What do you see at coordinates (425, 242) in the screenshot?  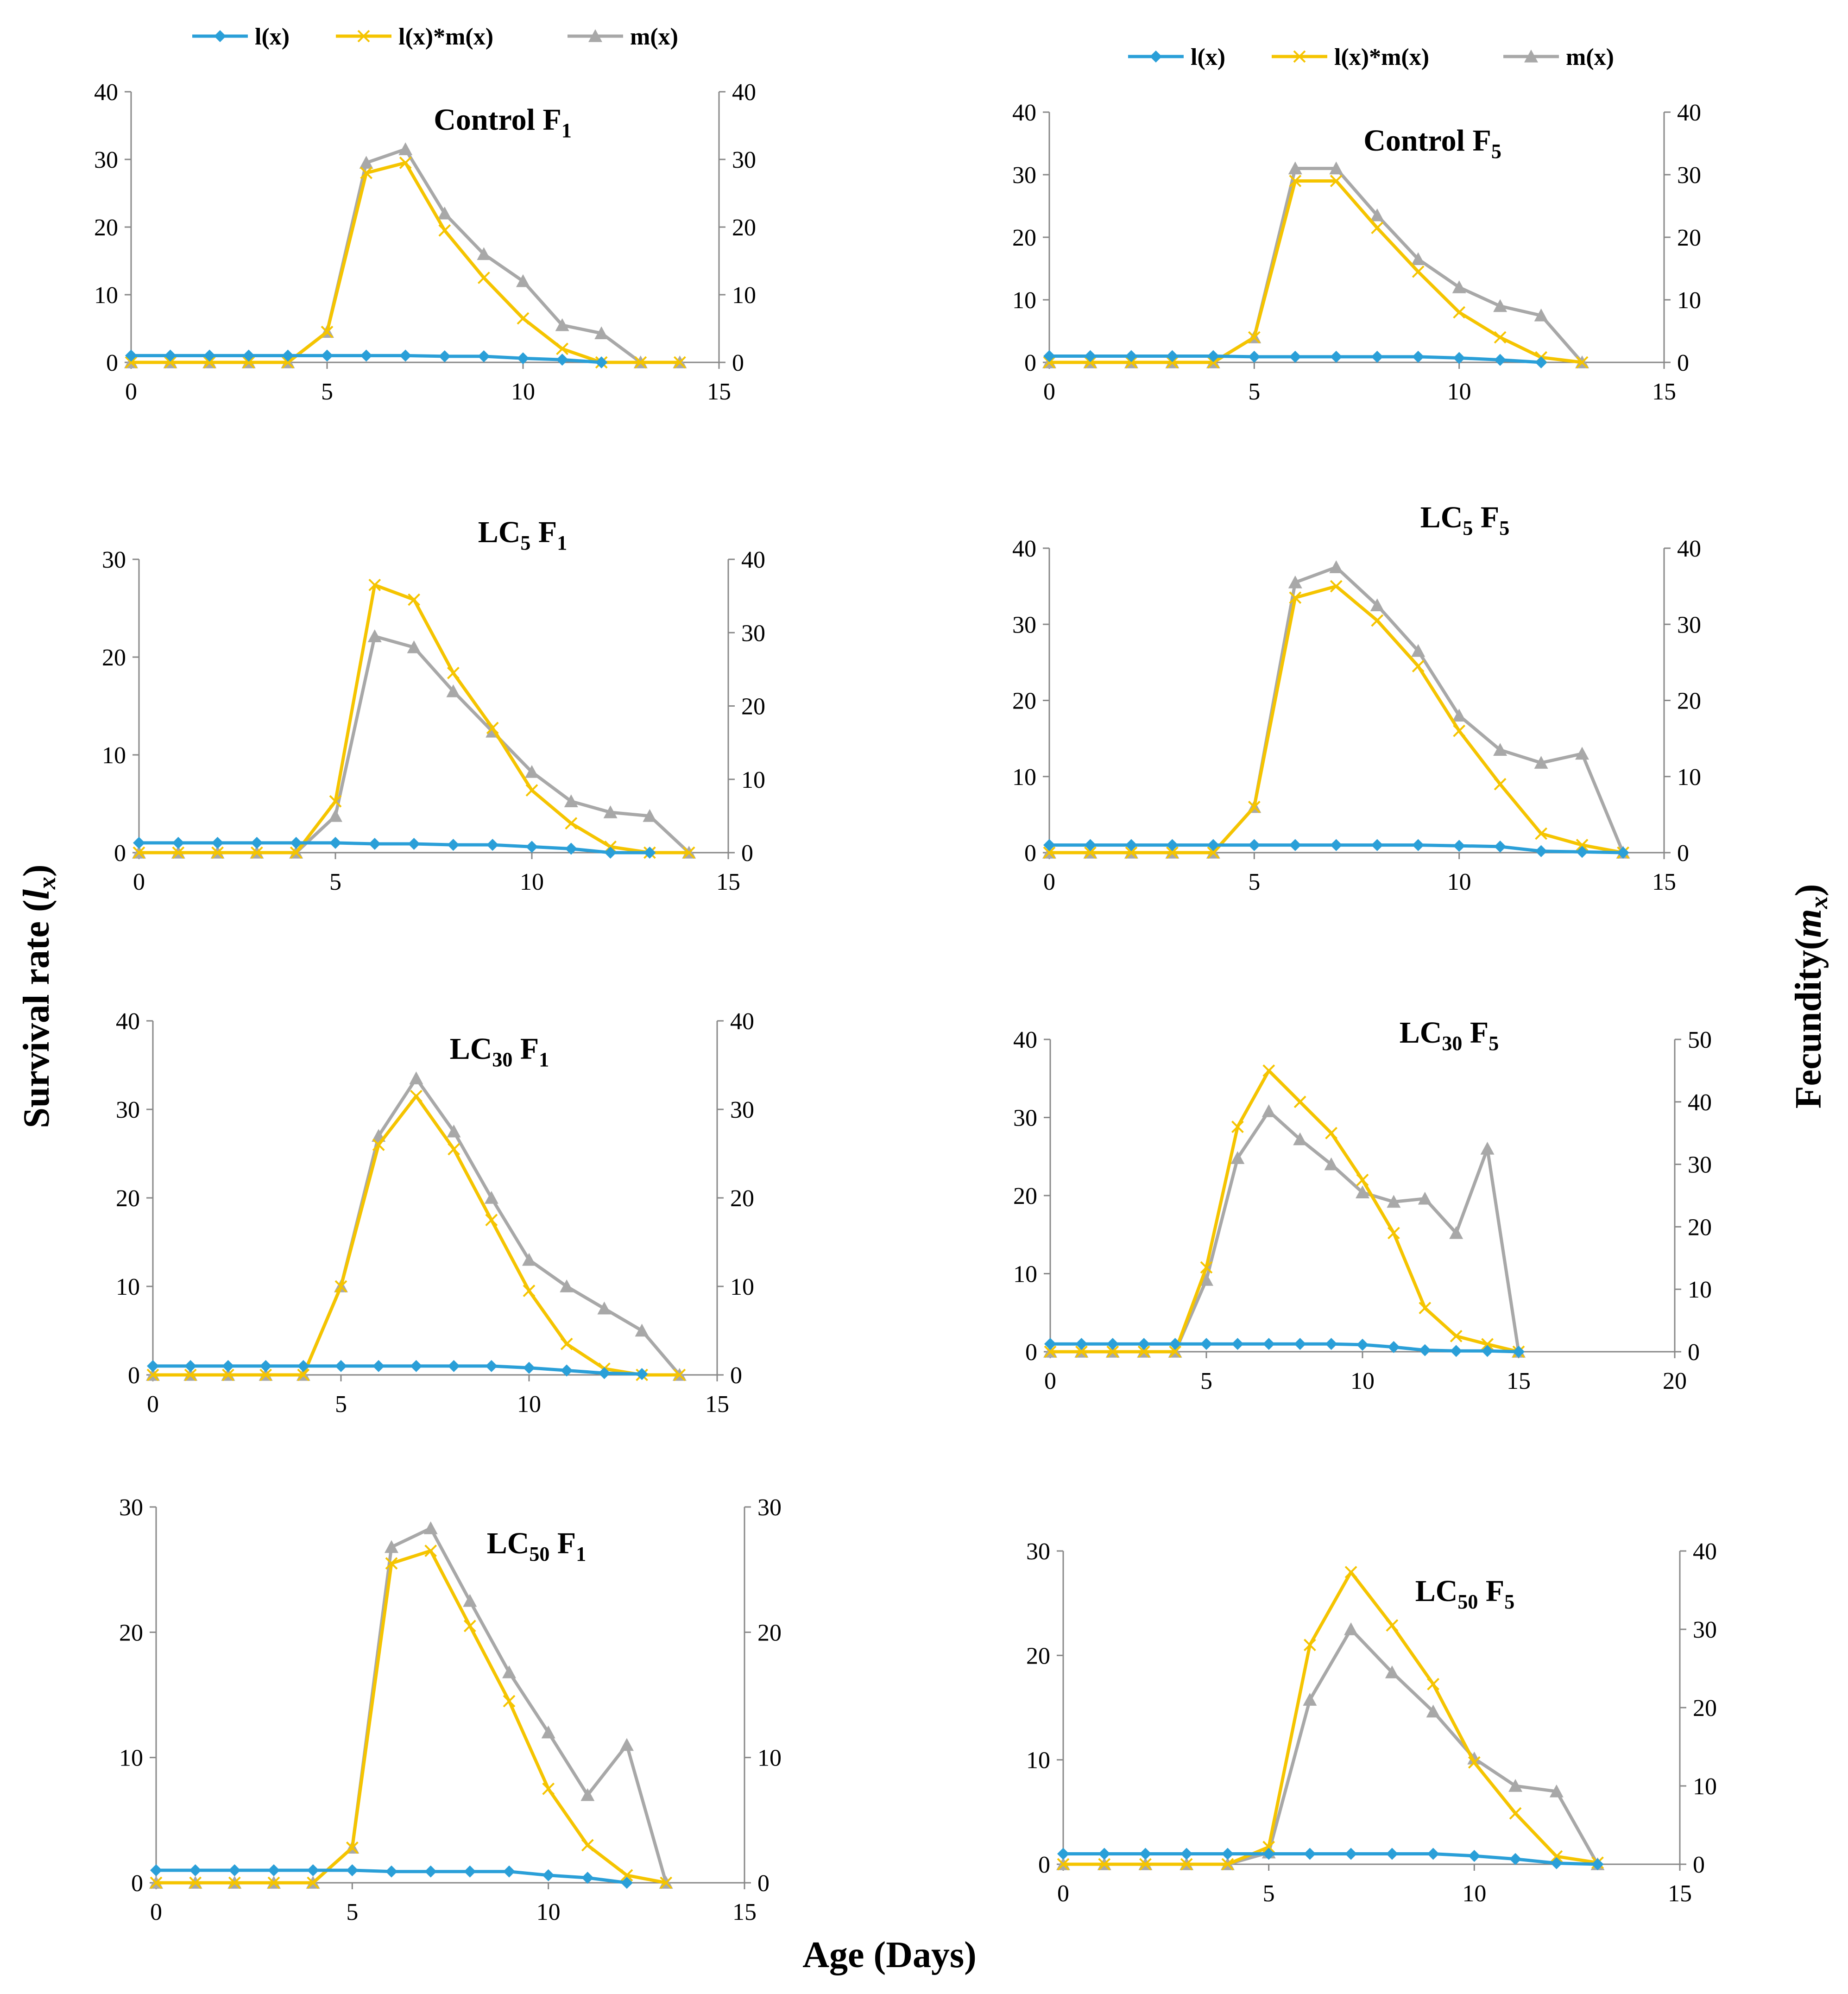 I see `chart-panel-0: 0 10 20 30 40 0 10 20 30 40 0 5 10 15 Control F1` at bounding box center [425, 242].